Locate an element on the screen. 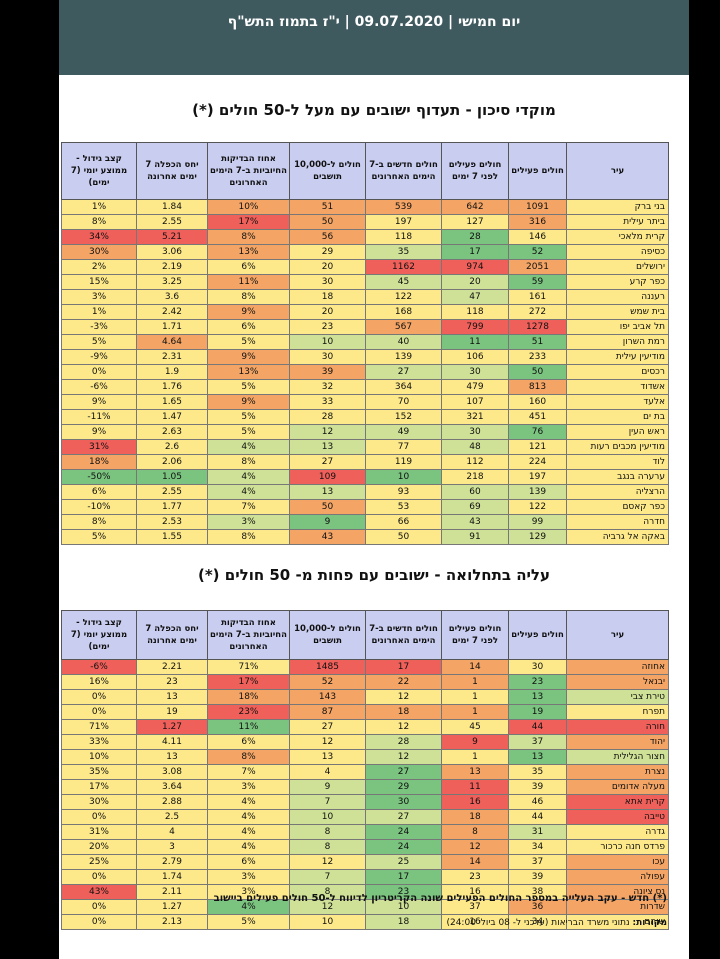 The width and height of the screenshot is (720, 959). value-cell: 66 is located at coordinates (403, 522).